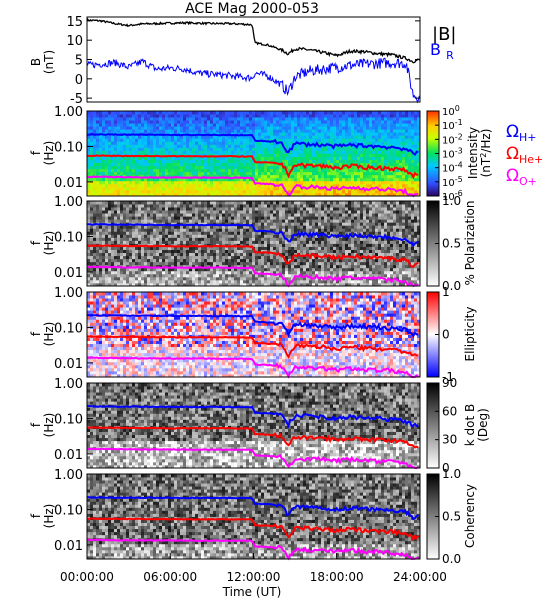 Image resolution: width=550 pixels, height=600 pixels. What do you see at coordinates (486, 141) in the screenshot?
I see `colorbar-unit-post: /Hz)` at bounding box center [486, 141].